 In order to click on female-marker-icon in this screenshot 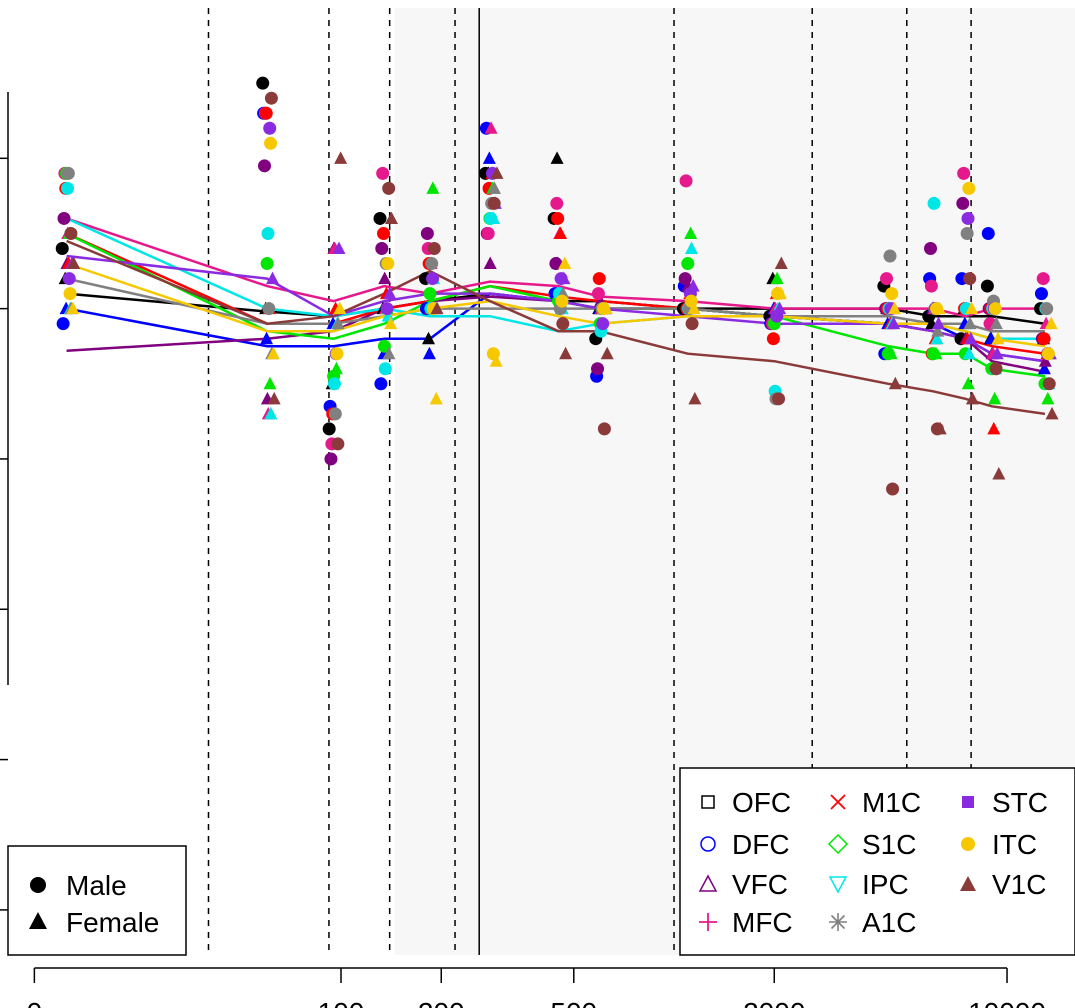, I will do `click(38, 920)`.